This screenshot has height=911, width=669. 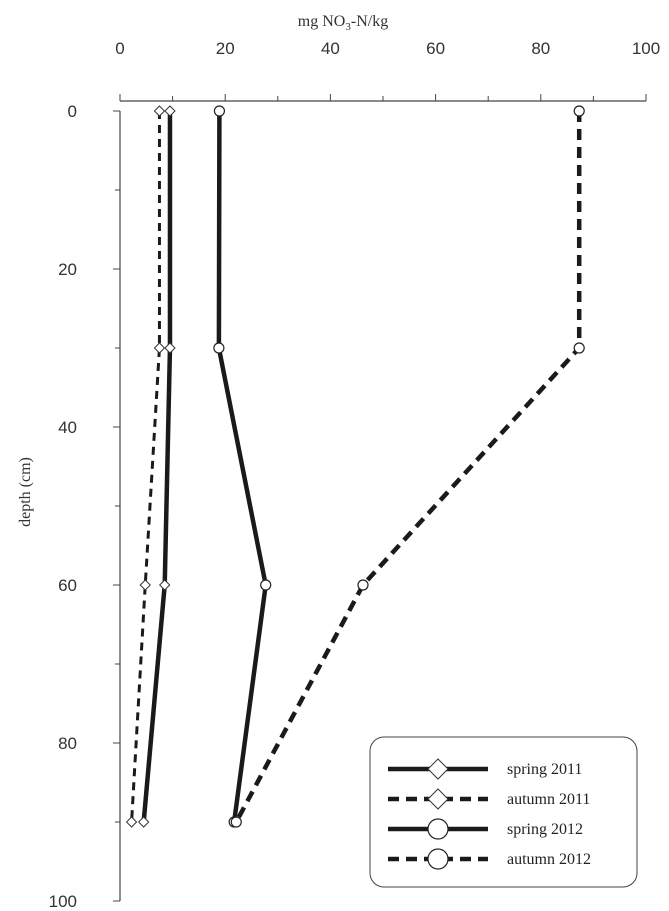 What do you see at coordinates (549, 859) in the screenshot?
I see `legend-label: autumn 2012` at bounding box center [549, 859].